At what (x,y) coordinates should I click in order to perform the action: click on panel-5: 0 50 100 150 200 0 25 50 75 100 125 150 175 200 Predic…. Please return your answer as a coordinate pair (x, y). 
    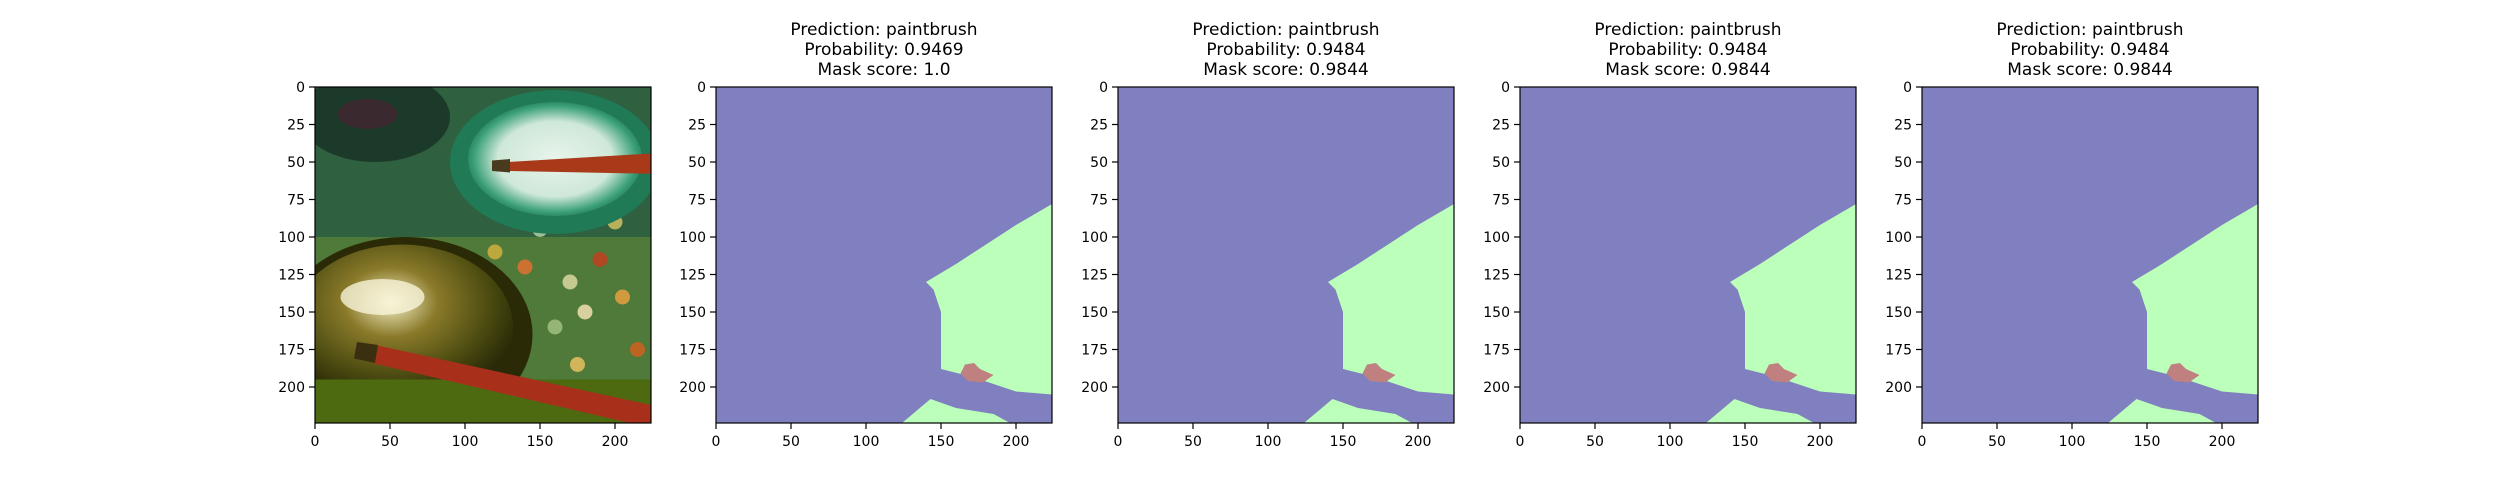
    Looking at the image, I should click on (2072, 235).